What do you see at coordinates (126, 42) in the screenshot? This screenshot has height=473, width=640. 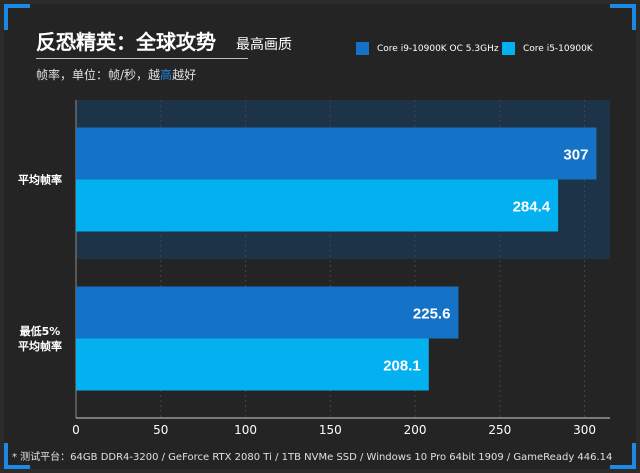 I see `chart-title: 反恐精英：全球攻势` at bounding box center [126, 42].